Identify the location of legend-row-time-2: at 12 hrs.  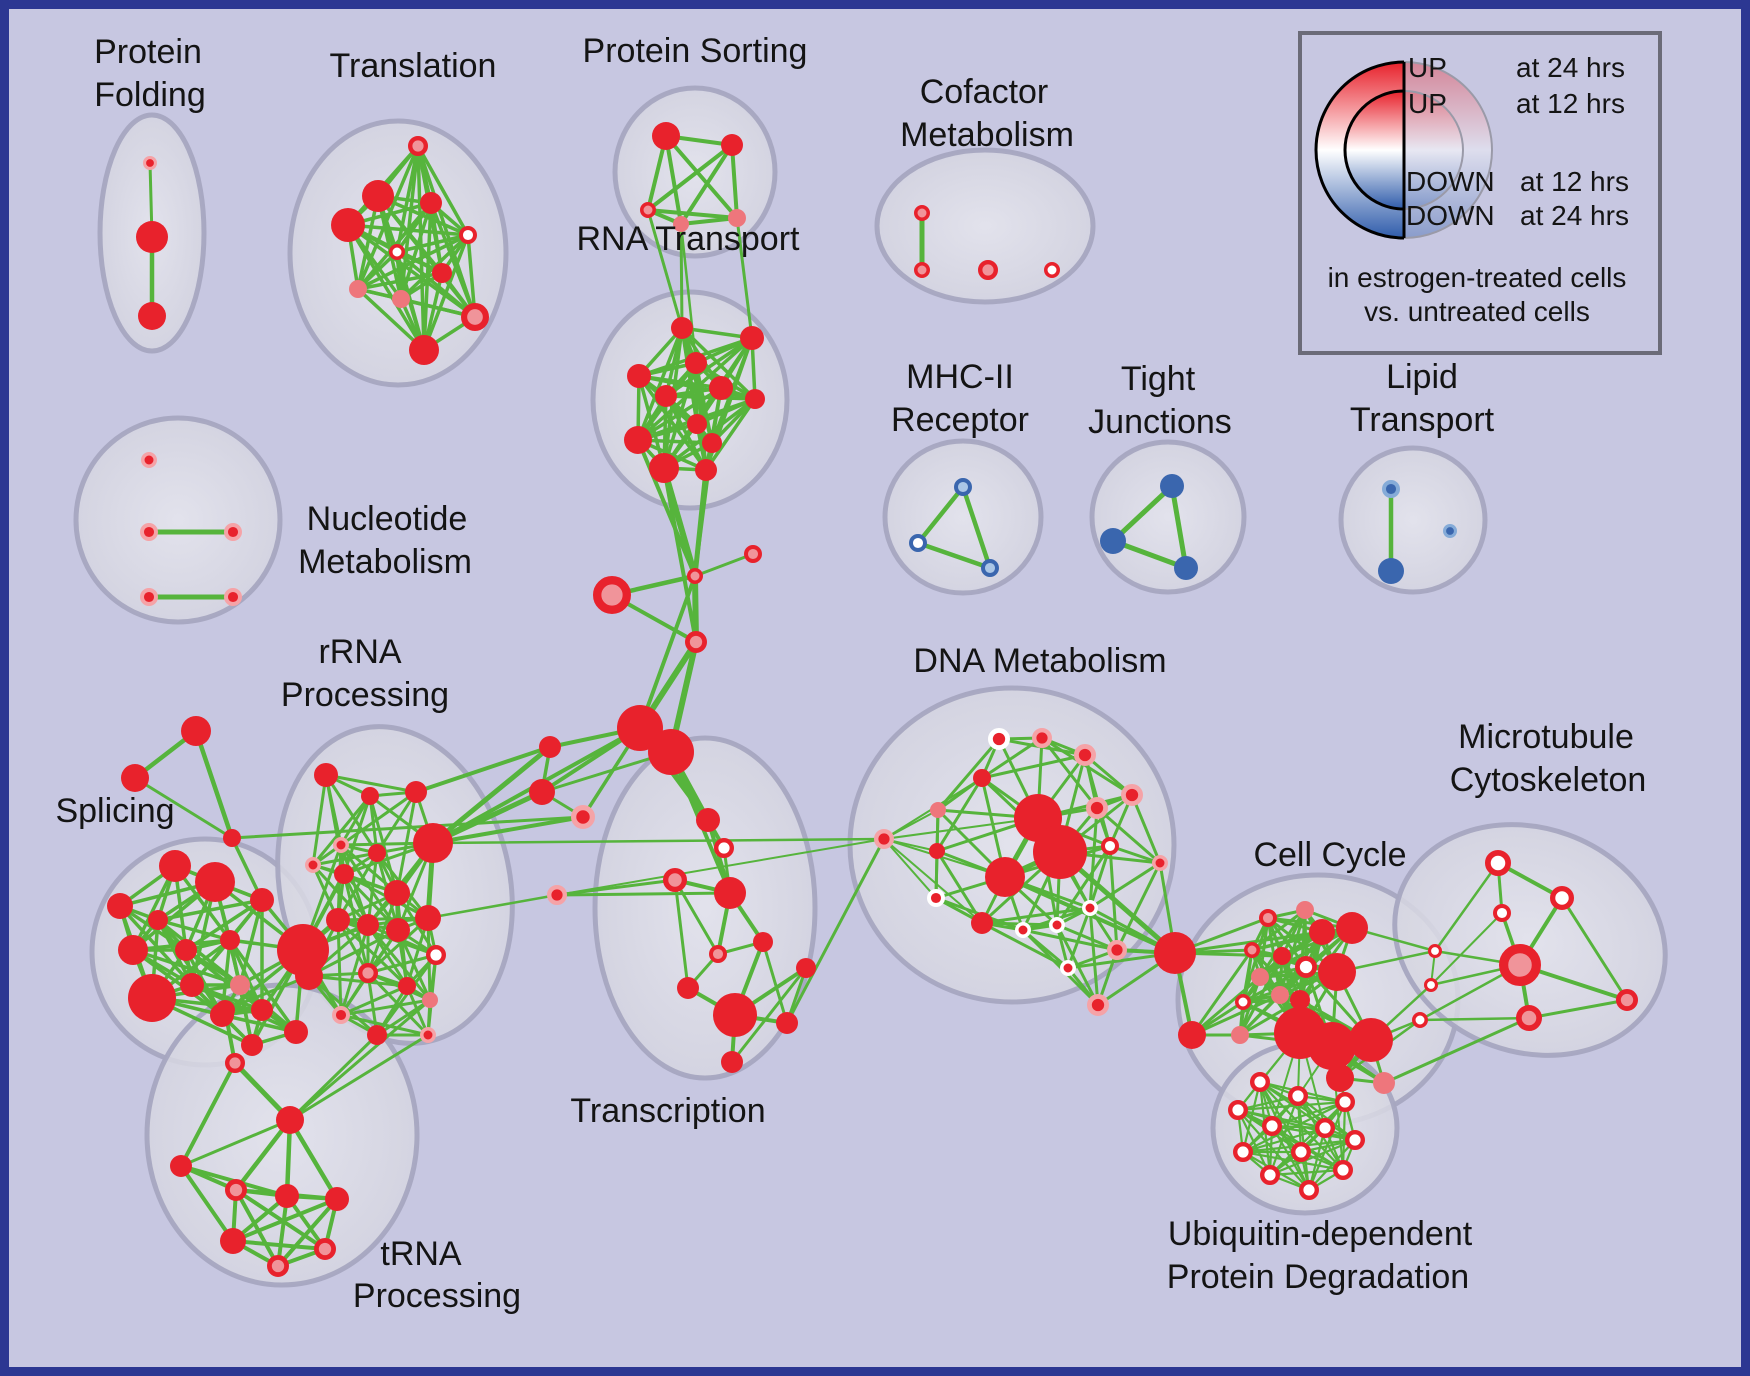
(1574, 181).